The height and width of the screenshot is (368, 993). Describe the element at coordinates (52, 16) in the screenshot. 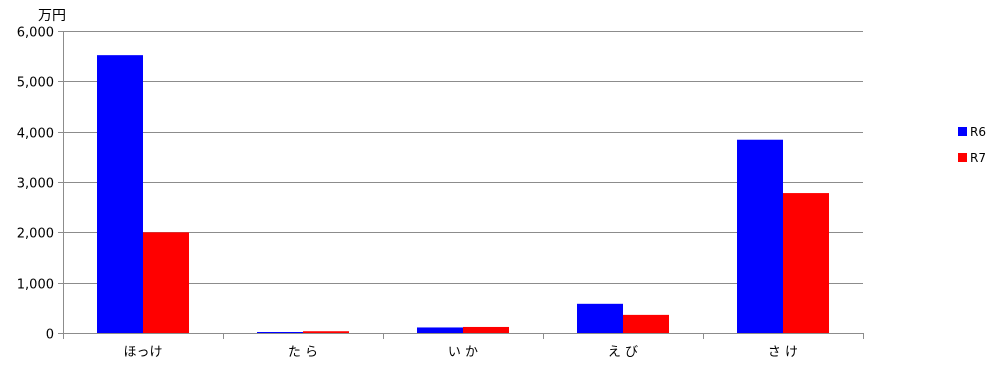

I see `y-unit-label: 万円` at that location.